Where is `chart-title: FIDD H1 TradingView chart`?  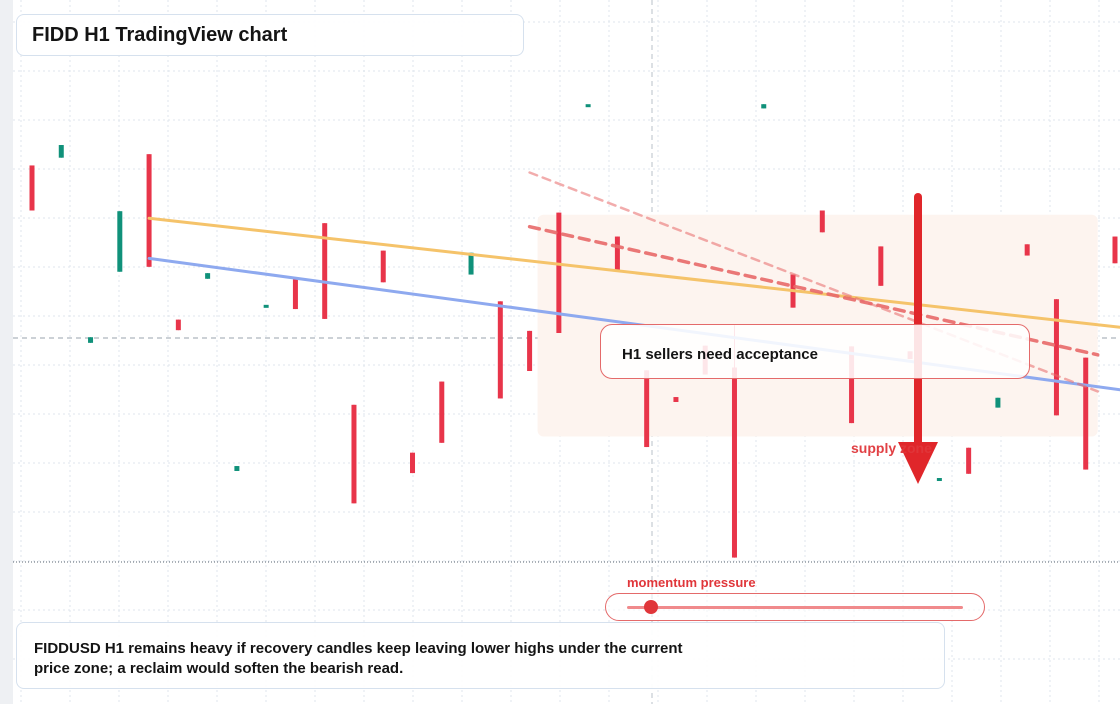 chart-title: FIDD H1 TradingView chart is located at coordinates (160, 35).